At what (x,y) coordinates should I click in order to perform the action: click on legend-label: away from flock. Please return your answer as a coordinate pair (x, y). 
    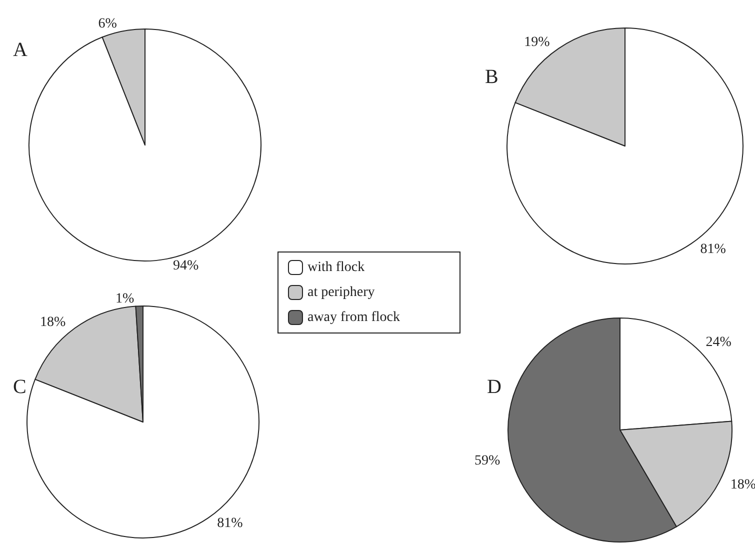
    Looking at the image, I should click on (353, 317).